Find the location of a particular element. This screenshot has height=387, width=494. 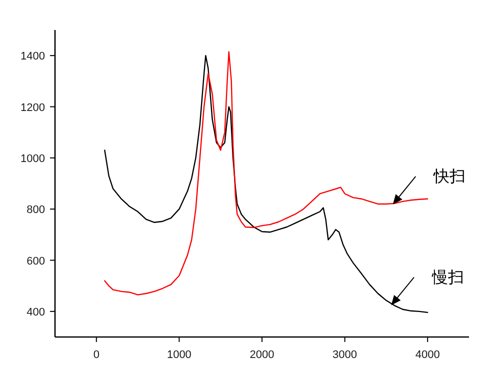

x-tick-label: 3000 is located at coordinates (345, 355).